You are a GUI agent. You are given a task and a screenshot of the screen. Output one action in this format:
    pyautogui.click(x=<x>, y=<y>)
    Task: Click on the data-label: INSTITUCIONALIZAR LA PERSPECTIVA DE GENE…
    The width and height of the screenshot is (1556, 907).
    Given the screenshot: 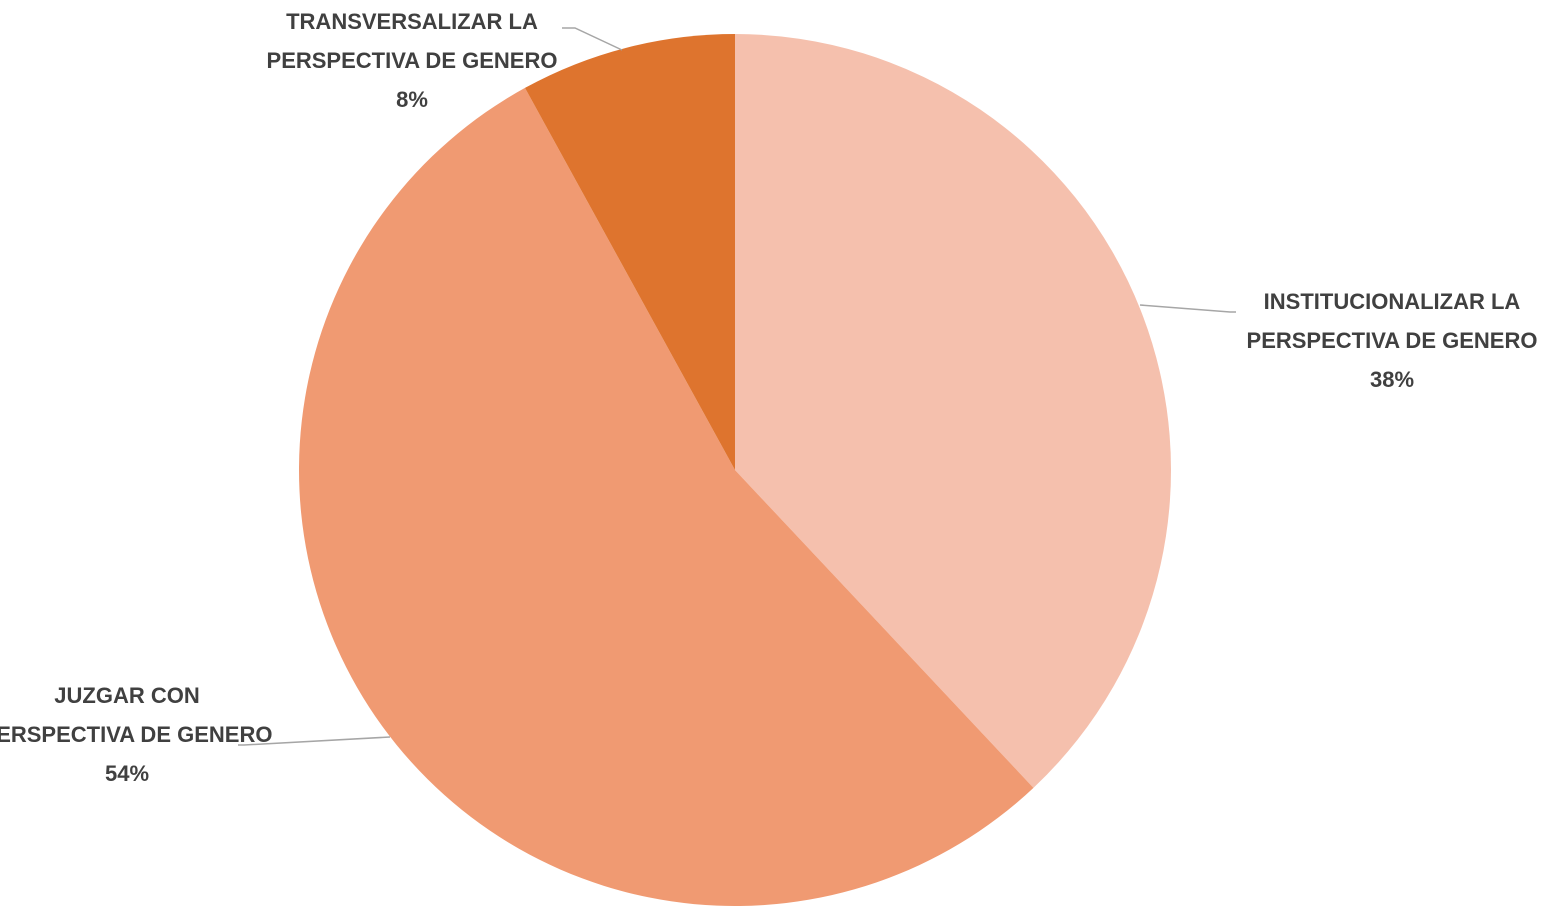 What is the action you would take?
    pyautogui.click(x=1392, y=340)
    